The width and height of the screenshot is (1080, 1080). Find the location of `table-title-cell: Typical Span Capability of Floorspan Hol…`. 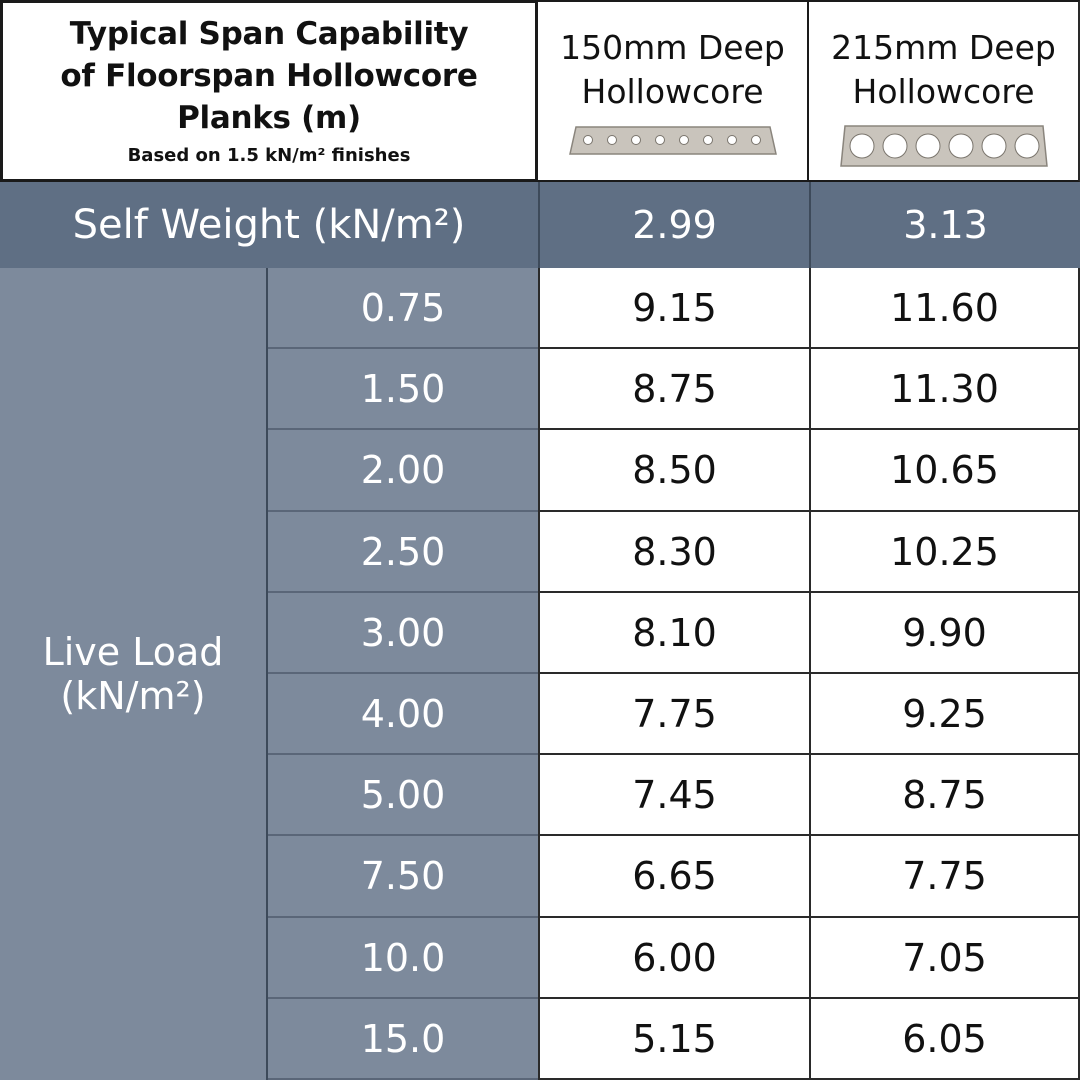

table-title-cell: Typical Span Capability of Floorspan Hol… is located at coordinates (269, 91).